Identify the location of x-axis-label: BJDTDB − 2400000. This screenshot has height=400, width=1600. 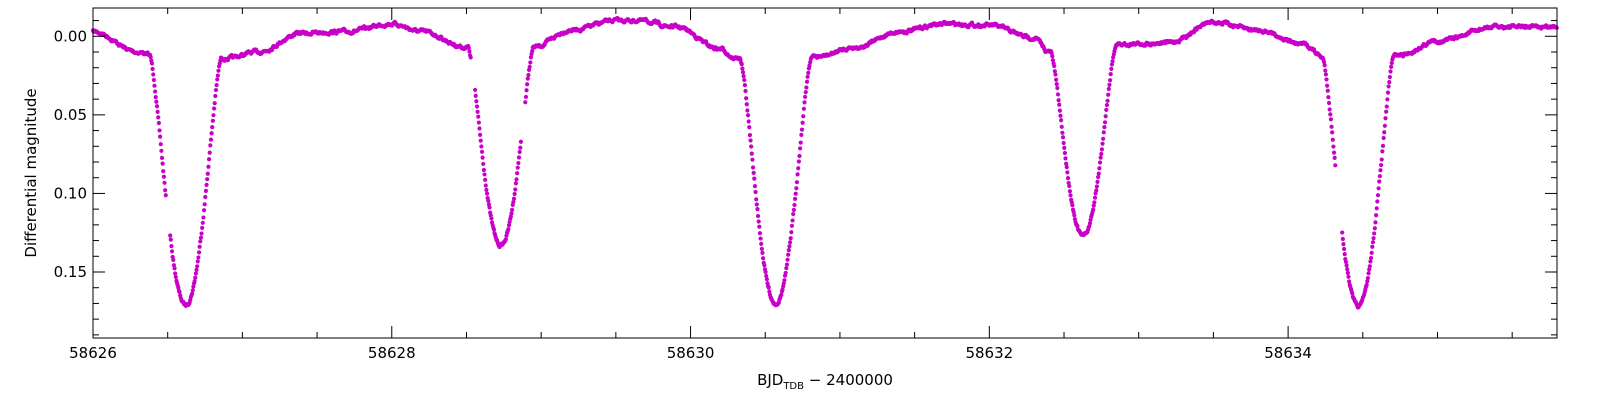
(825, 381).